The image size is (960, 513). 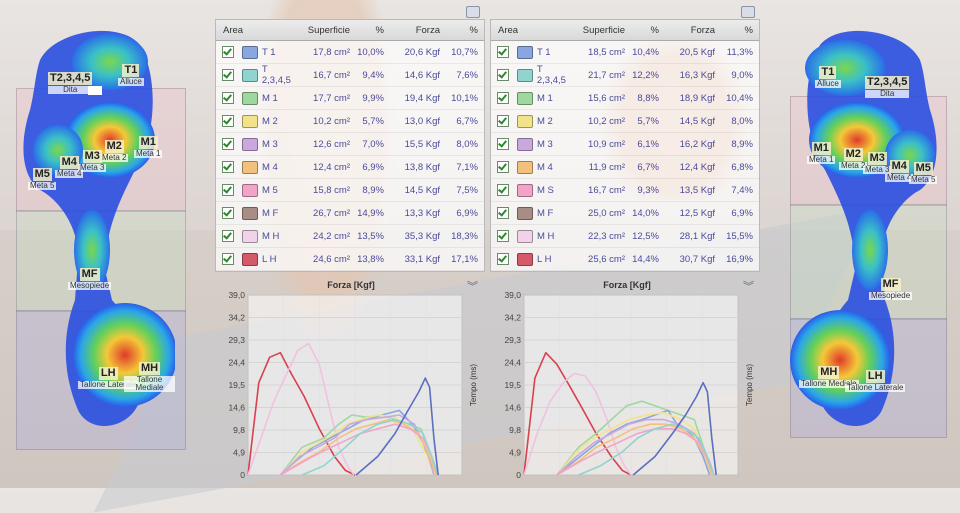 I want to click on y-tick-label: 29,3, so click(x=512, y=340).